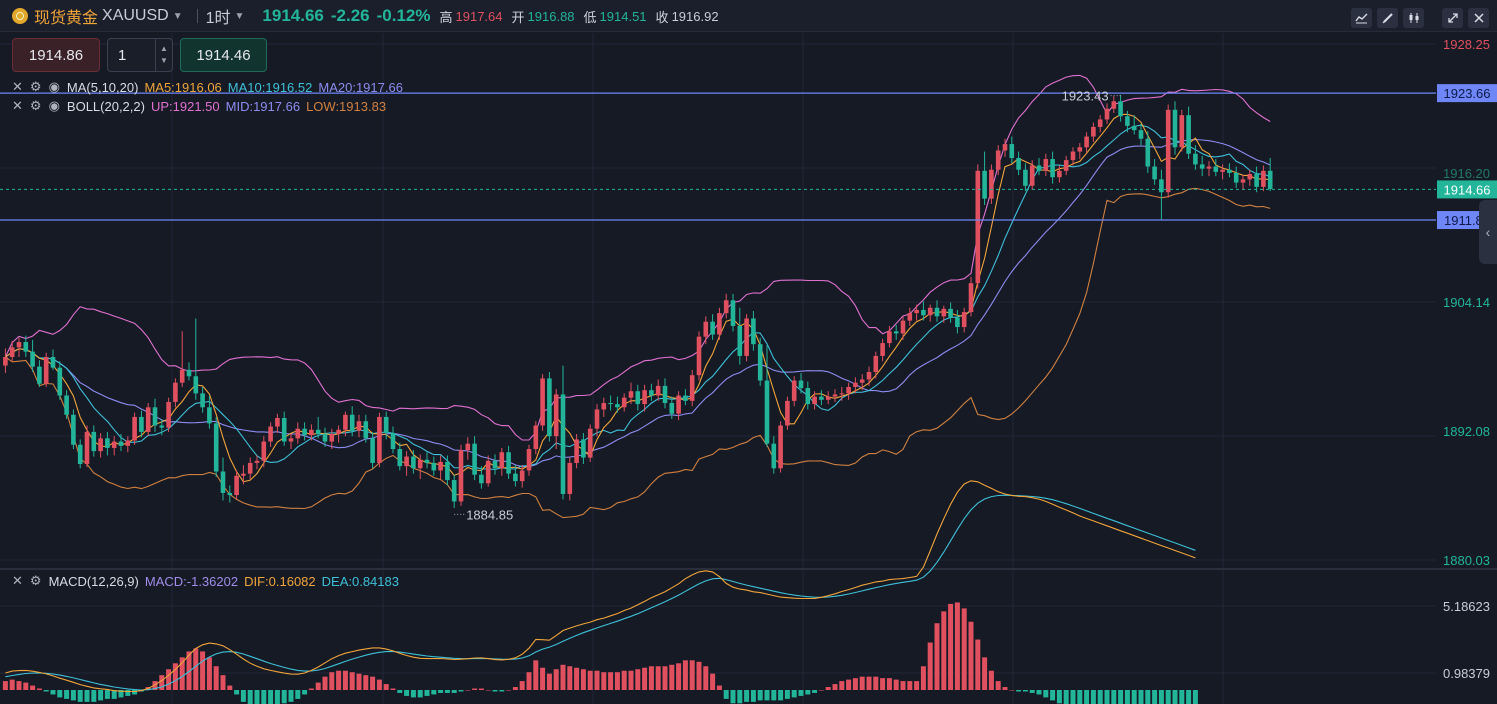 Image resolution: width=1497 pixels, height=704 pixels. I want to click on stepper-down-icon: ▼, so click(164, 60).